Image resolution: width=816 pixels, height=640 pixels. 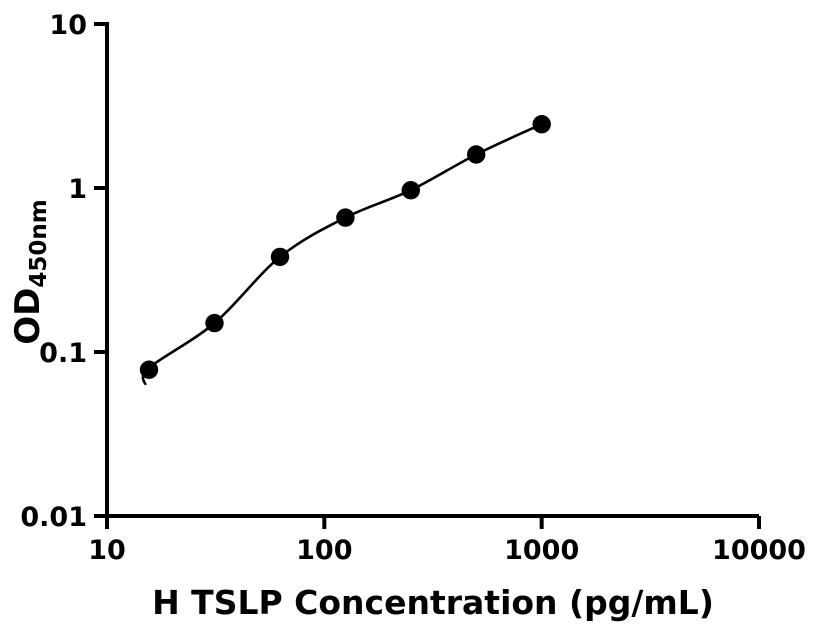 What do you see at coordinates (324, 550) in the screenshot?
I see `x-axis-tick-label: 100` at bounding box center [324, 550].